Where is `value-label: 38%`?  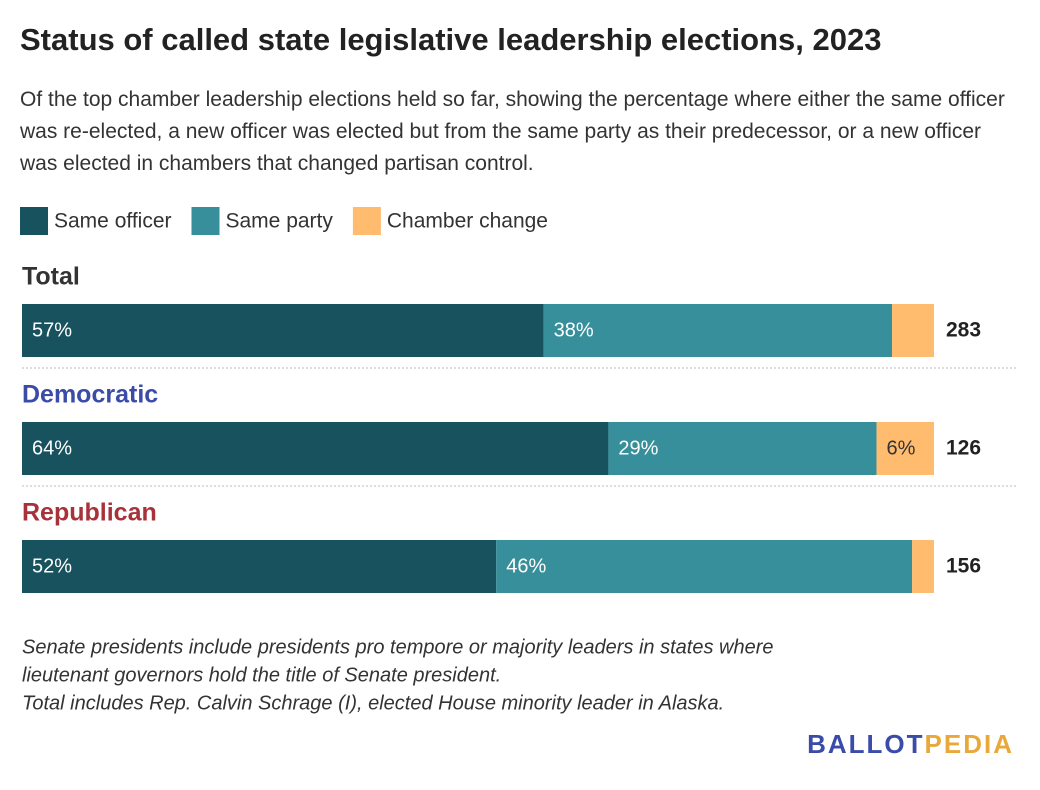 value-label: 38% is located at coordinates (574, 330).